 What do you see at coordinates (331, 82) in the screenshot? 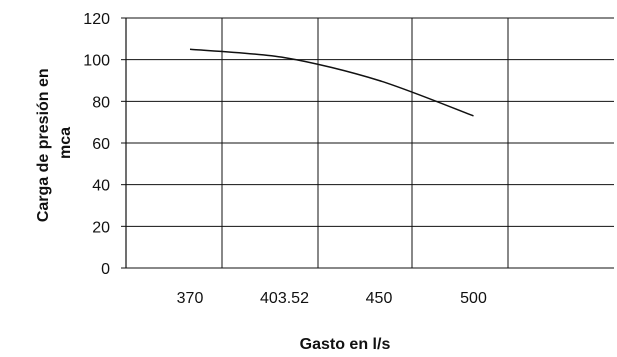
I see `series-line` at bounding box center [331, 82].